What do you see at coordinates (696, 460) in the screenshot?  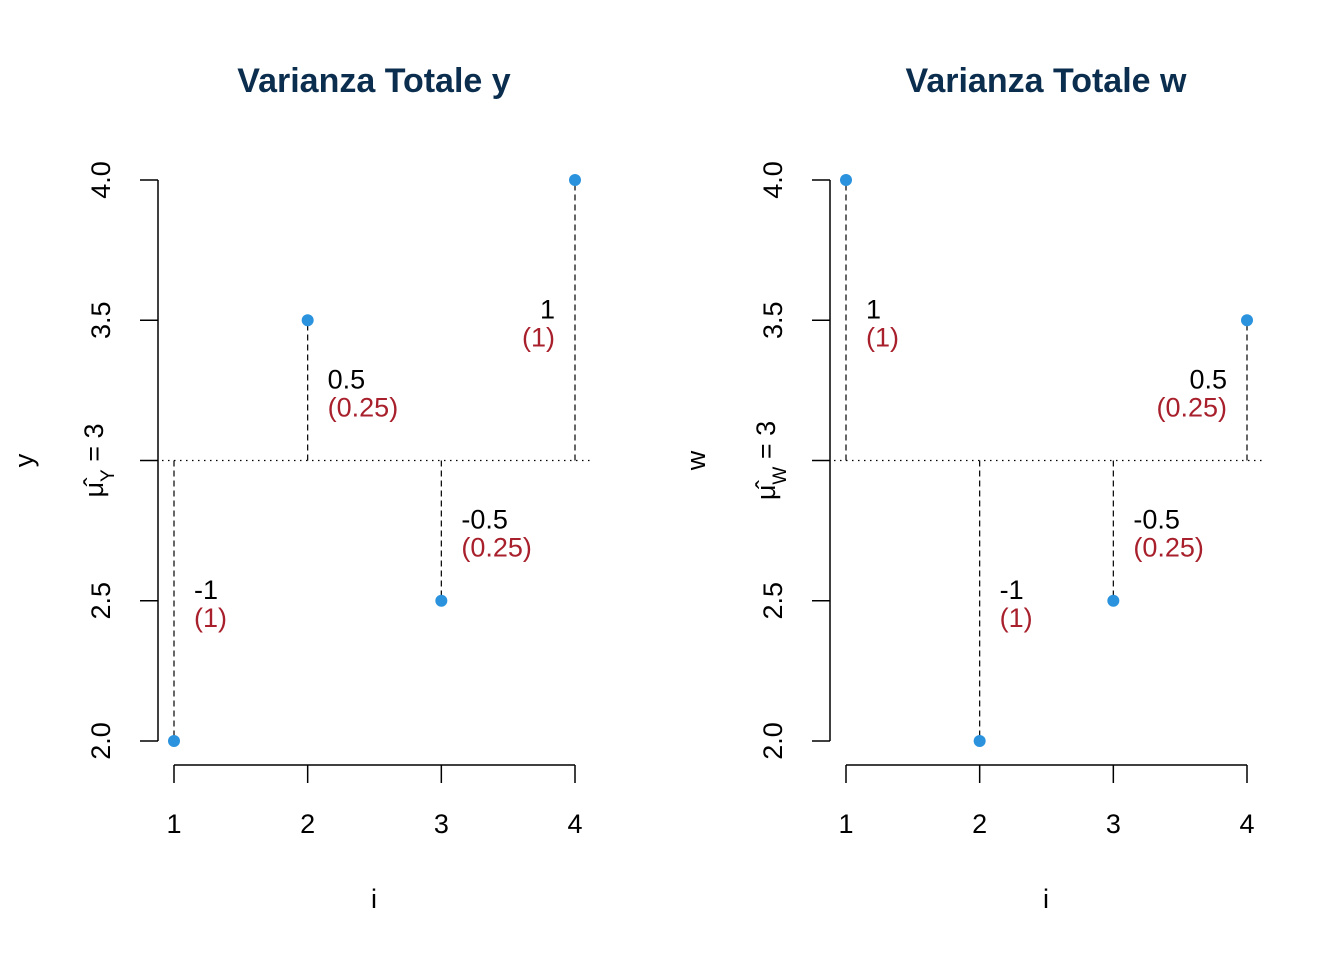 I see `y-axis-label: w` at bounding box center [696, 460].